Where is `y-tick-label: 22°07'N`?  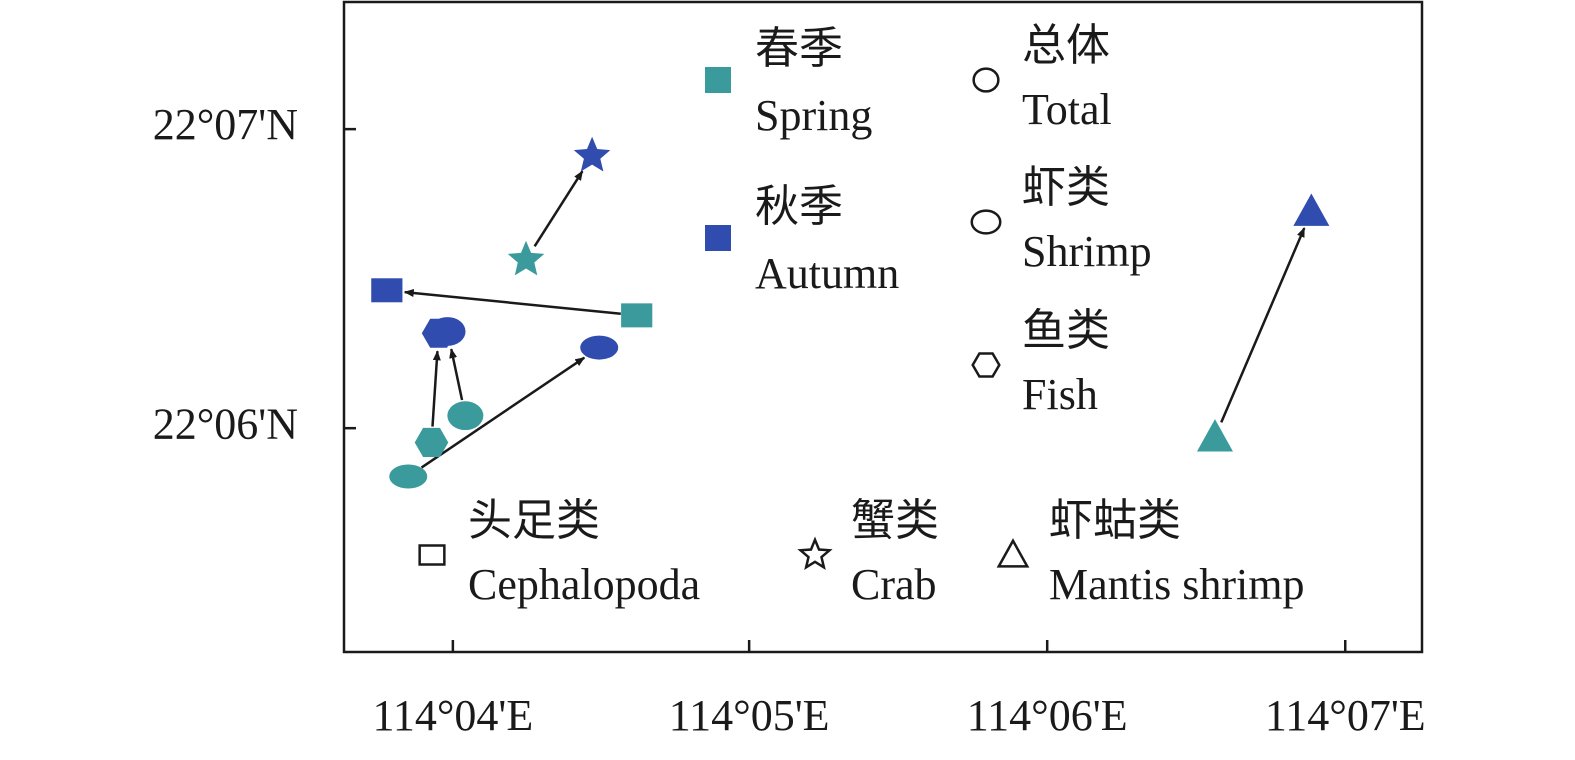 y-tick-label: 22°07'N is located at coordinates (225, 124).